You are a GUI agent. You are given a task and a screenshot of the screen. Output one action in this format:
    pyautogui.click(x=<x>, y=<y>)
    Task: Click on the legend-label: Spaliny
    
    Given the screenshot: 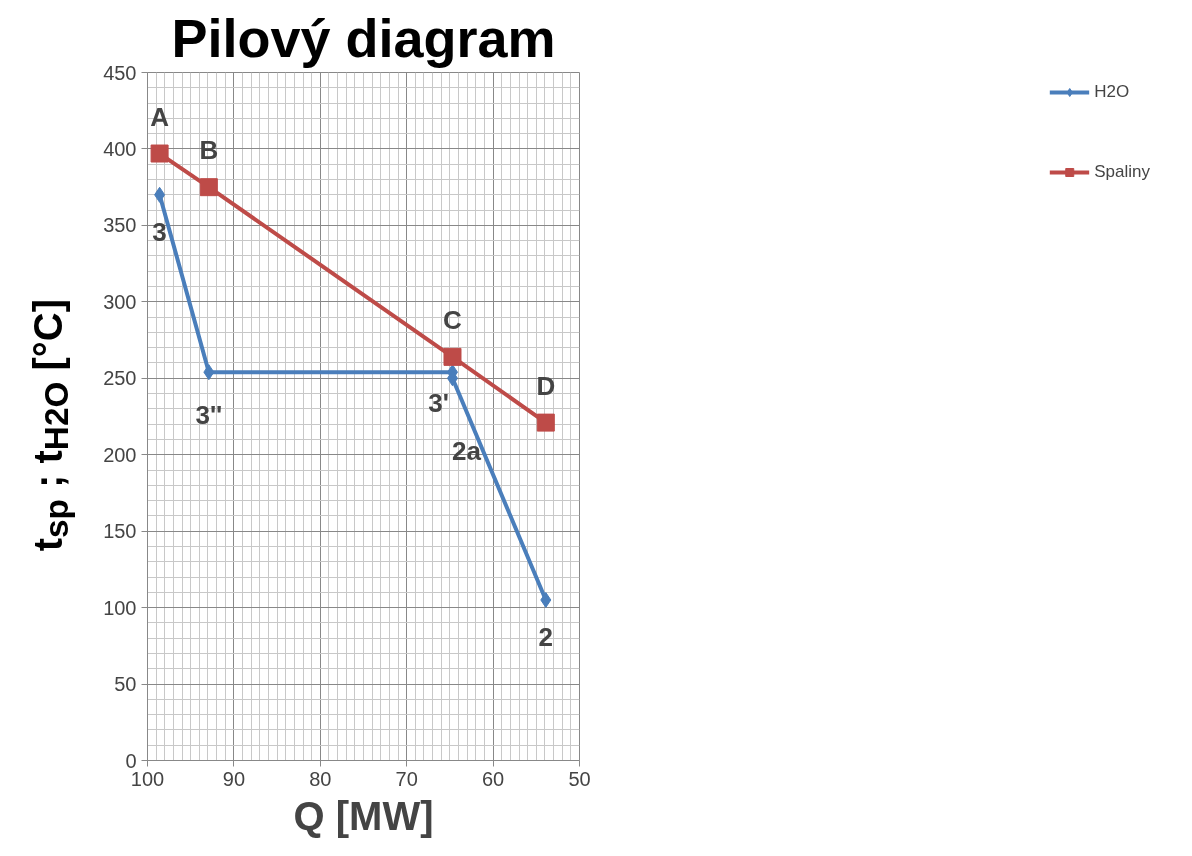 What is the action you would take?
    pyautogui.click(x=1122, y=172)
    